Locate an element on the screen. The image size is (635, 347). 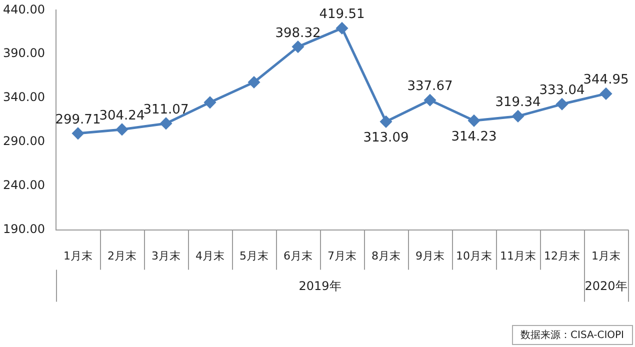
data-label: 398.32 is located at coordinates (298, 33).